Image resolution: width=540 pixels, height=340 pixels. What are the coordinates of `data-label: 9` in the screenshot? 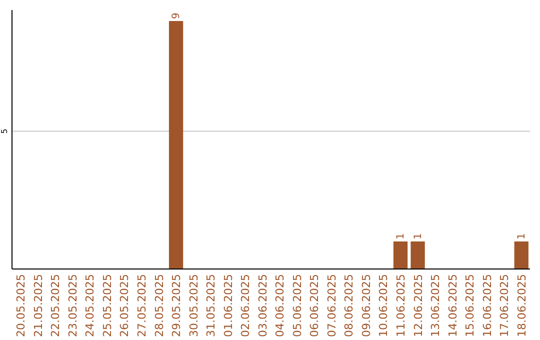 It's located at (176, 16).